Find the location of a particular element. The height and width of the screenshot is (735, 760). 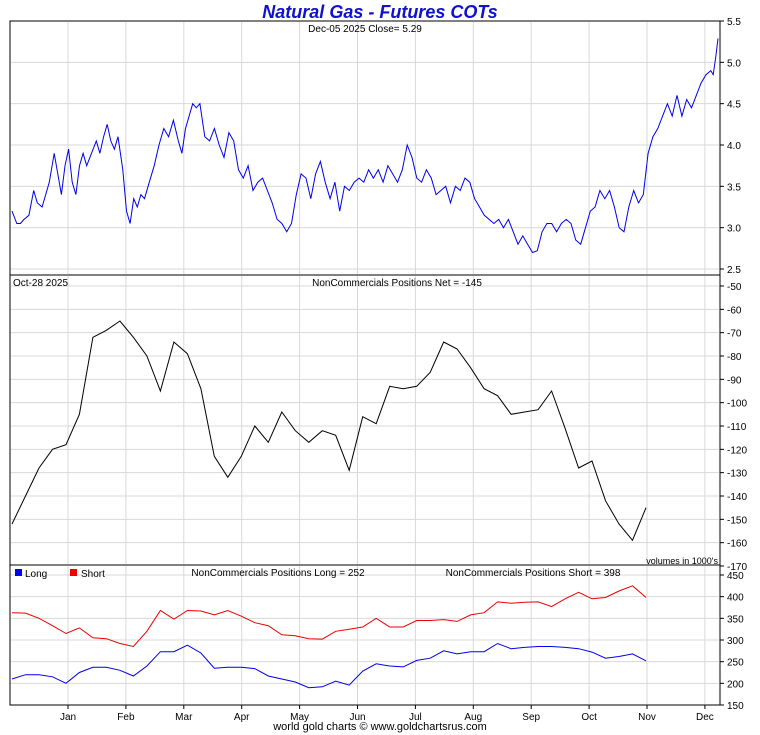

y-tick-label: 5.5 is located at coordinates (734, 22).